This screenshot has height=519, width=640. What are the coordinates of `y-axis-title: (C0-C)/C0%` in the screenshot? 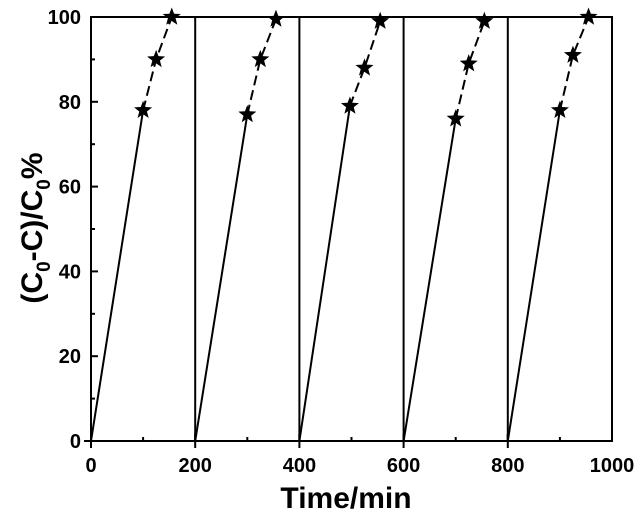 It's located at (35, 227).